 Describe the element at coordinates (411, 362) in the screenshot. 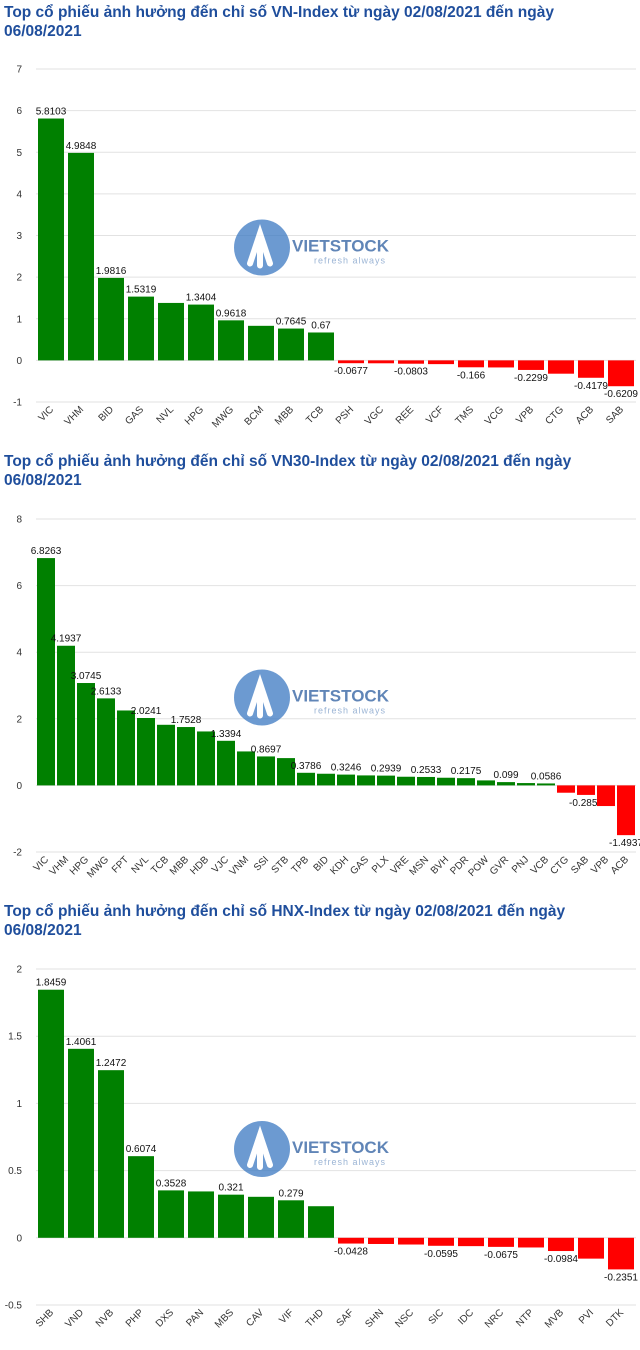

I see `bar-ree` at that location.